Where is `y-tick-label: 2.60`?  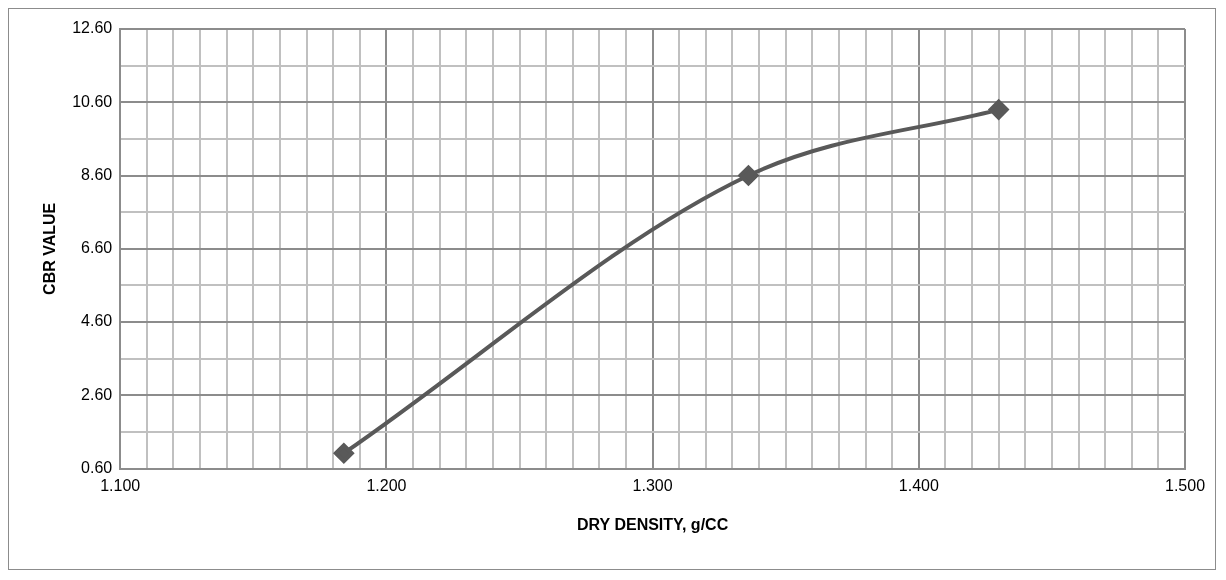 y-tick-label: 2.60 is located at coordinates (97, 394).